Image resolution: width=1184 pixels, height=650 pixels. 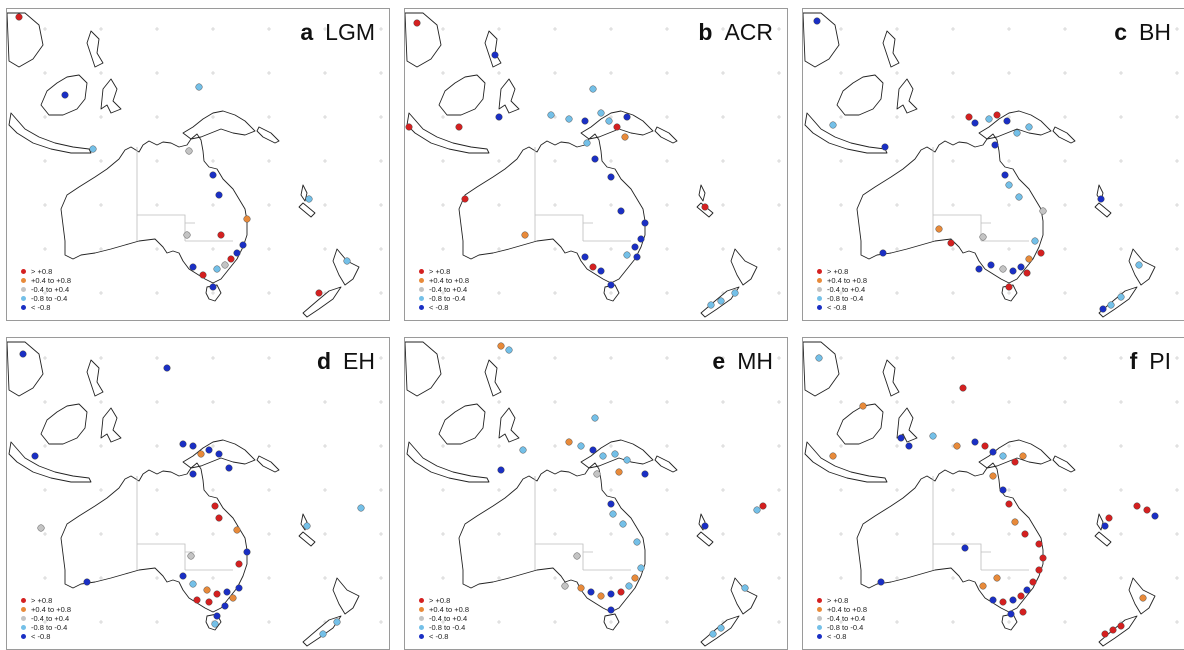 What do you see at coordinates (213, 490) in the screenshot?
I see `graticule` at bounding box center [213, 490].